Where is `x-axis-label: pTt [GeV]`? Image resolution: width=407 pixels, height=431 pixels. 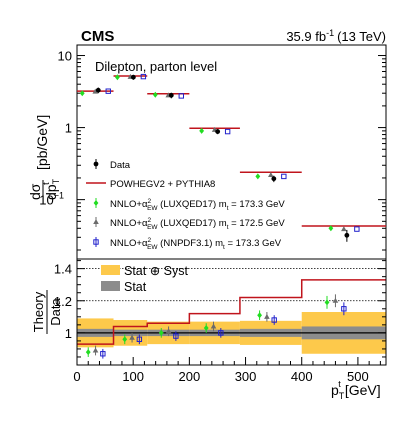 x-axis-label: pTt [GeV] is located at coordinates (356, 390).